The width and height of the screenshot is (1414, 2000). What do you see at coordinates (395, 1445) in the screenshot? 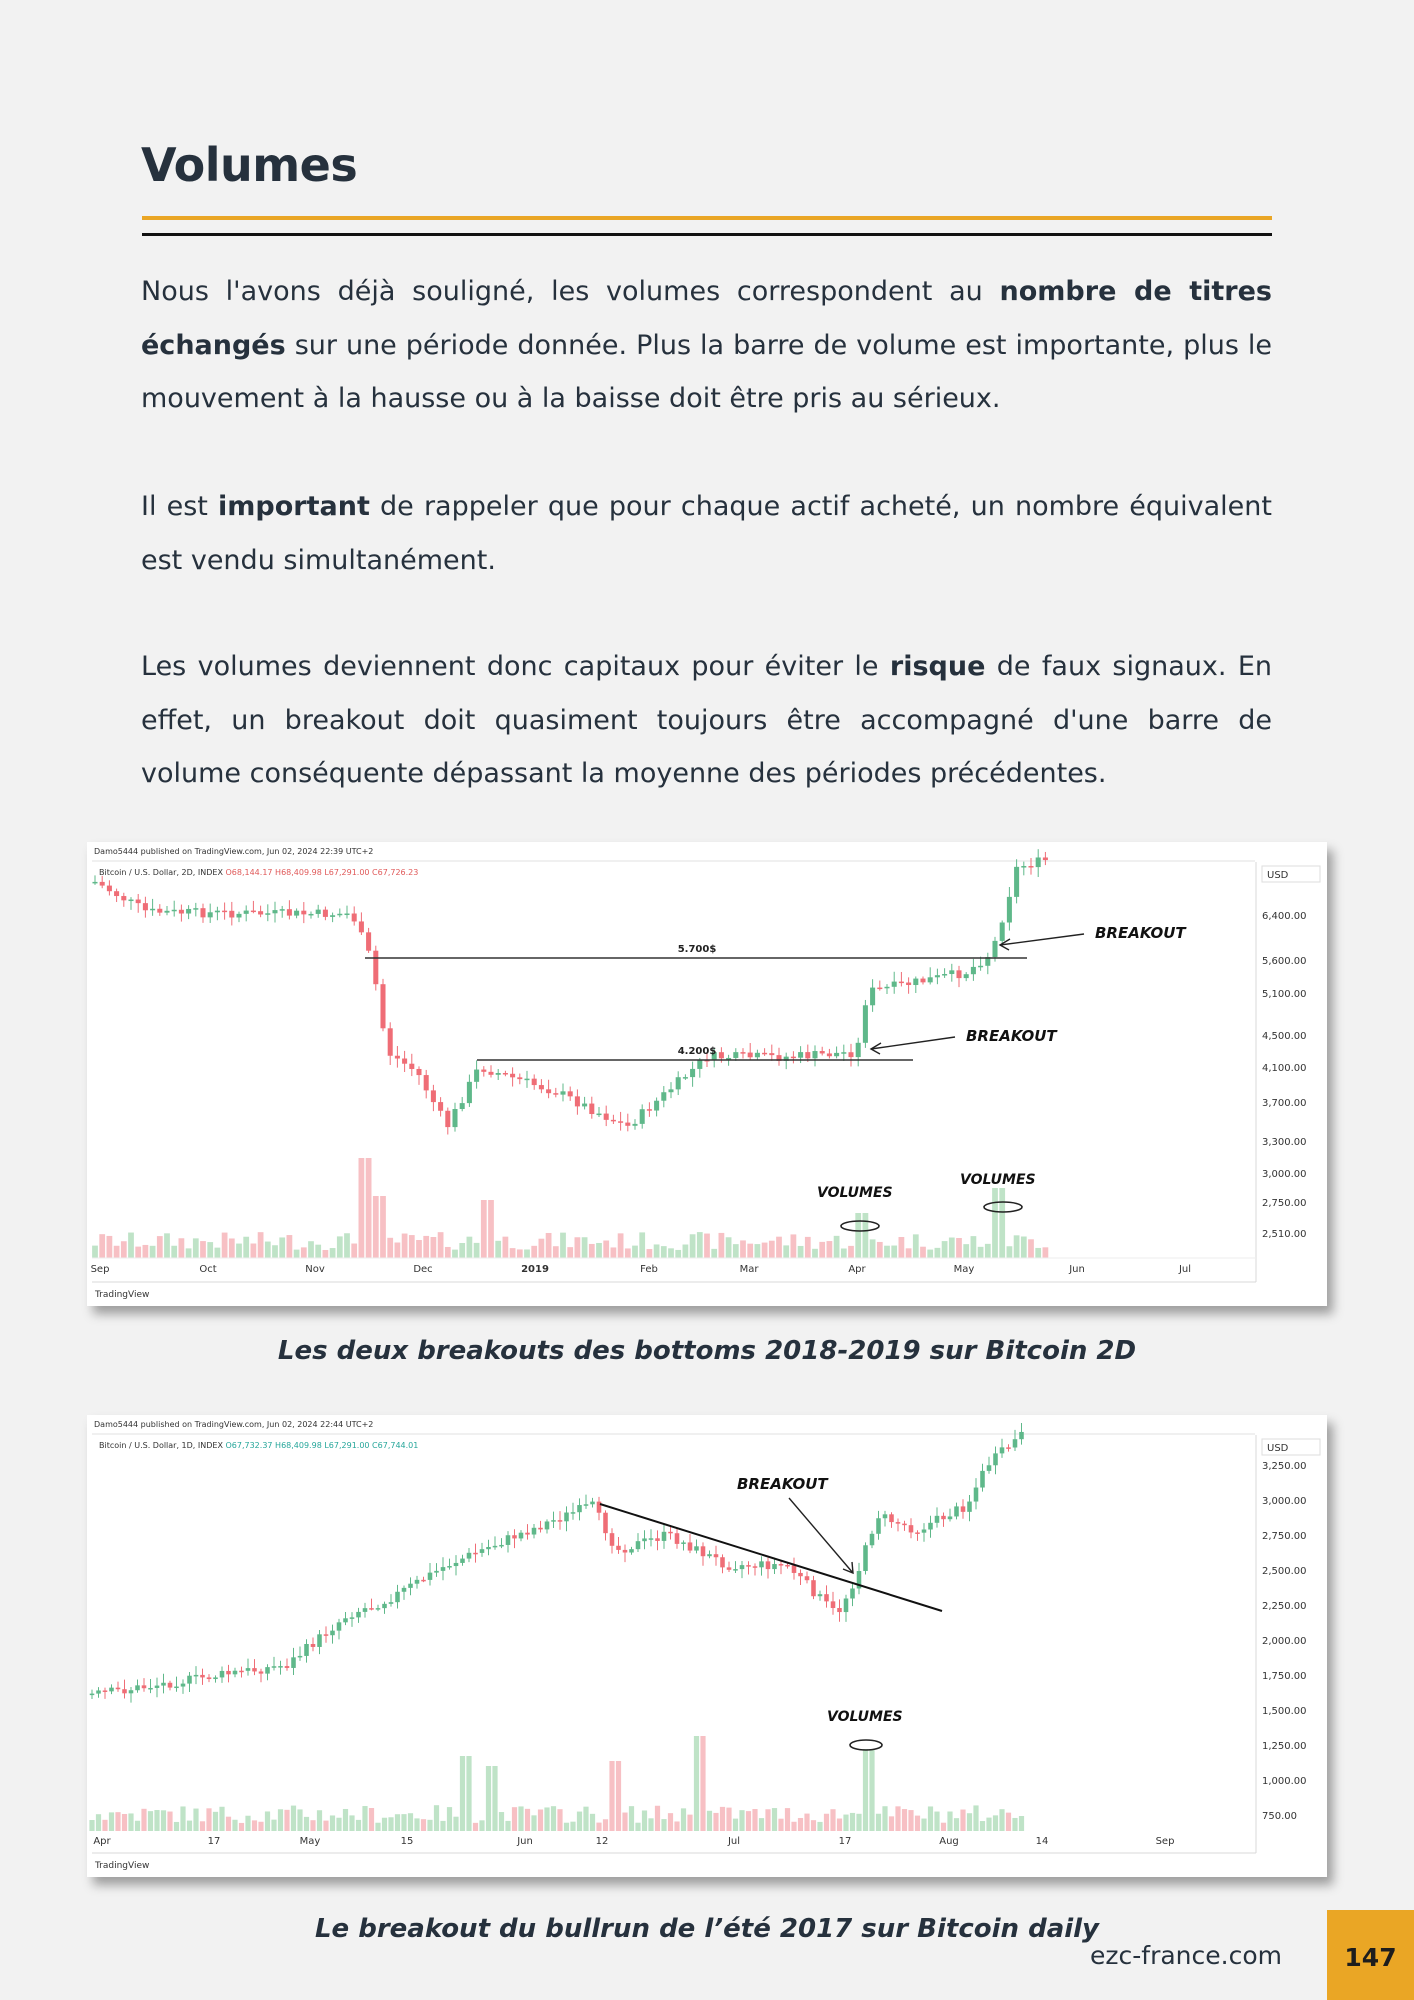
I see `chart-2-close: C67,744.01` at bounding box center [395, 1445].